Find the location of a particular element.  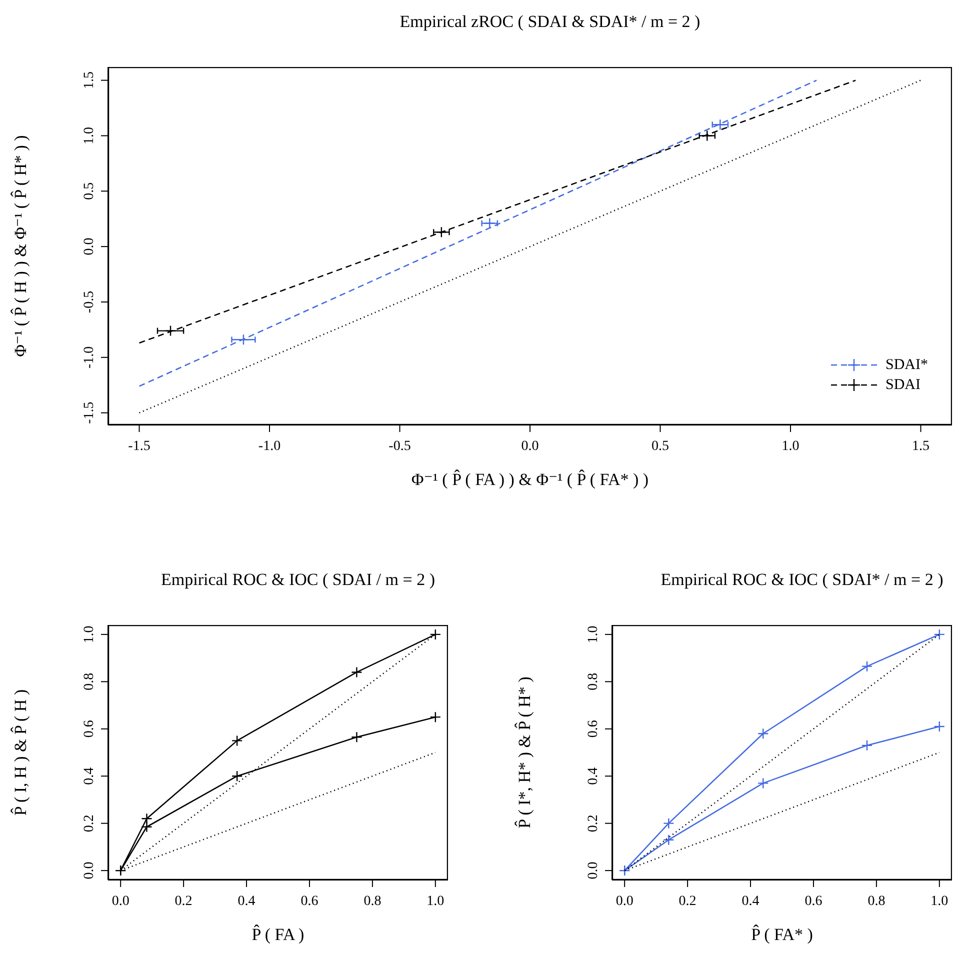

chart-title: Empirical ROC & IOC ( SDAI* / m = 2 ) is located at coordinates (802, 580).